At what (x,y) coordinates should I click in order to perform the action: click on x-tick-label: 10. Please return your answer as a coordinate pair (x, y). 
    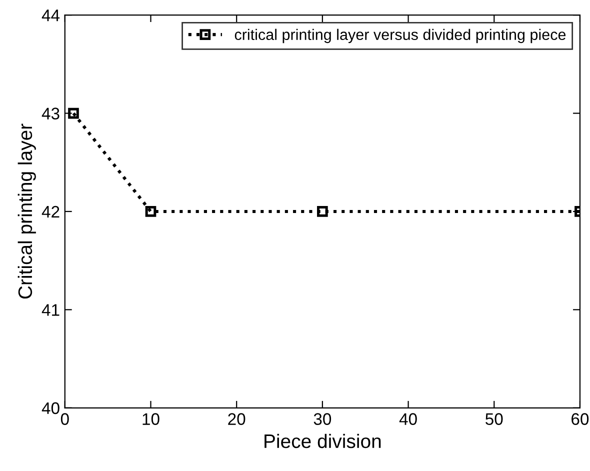
    Looking at the image, I should click on (151, 419).